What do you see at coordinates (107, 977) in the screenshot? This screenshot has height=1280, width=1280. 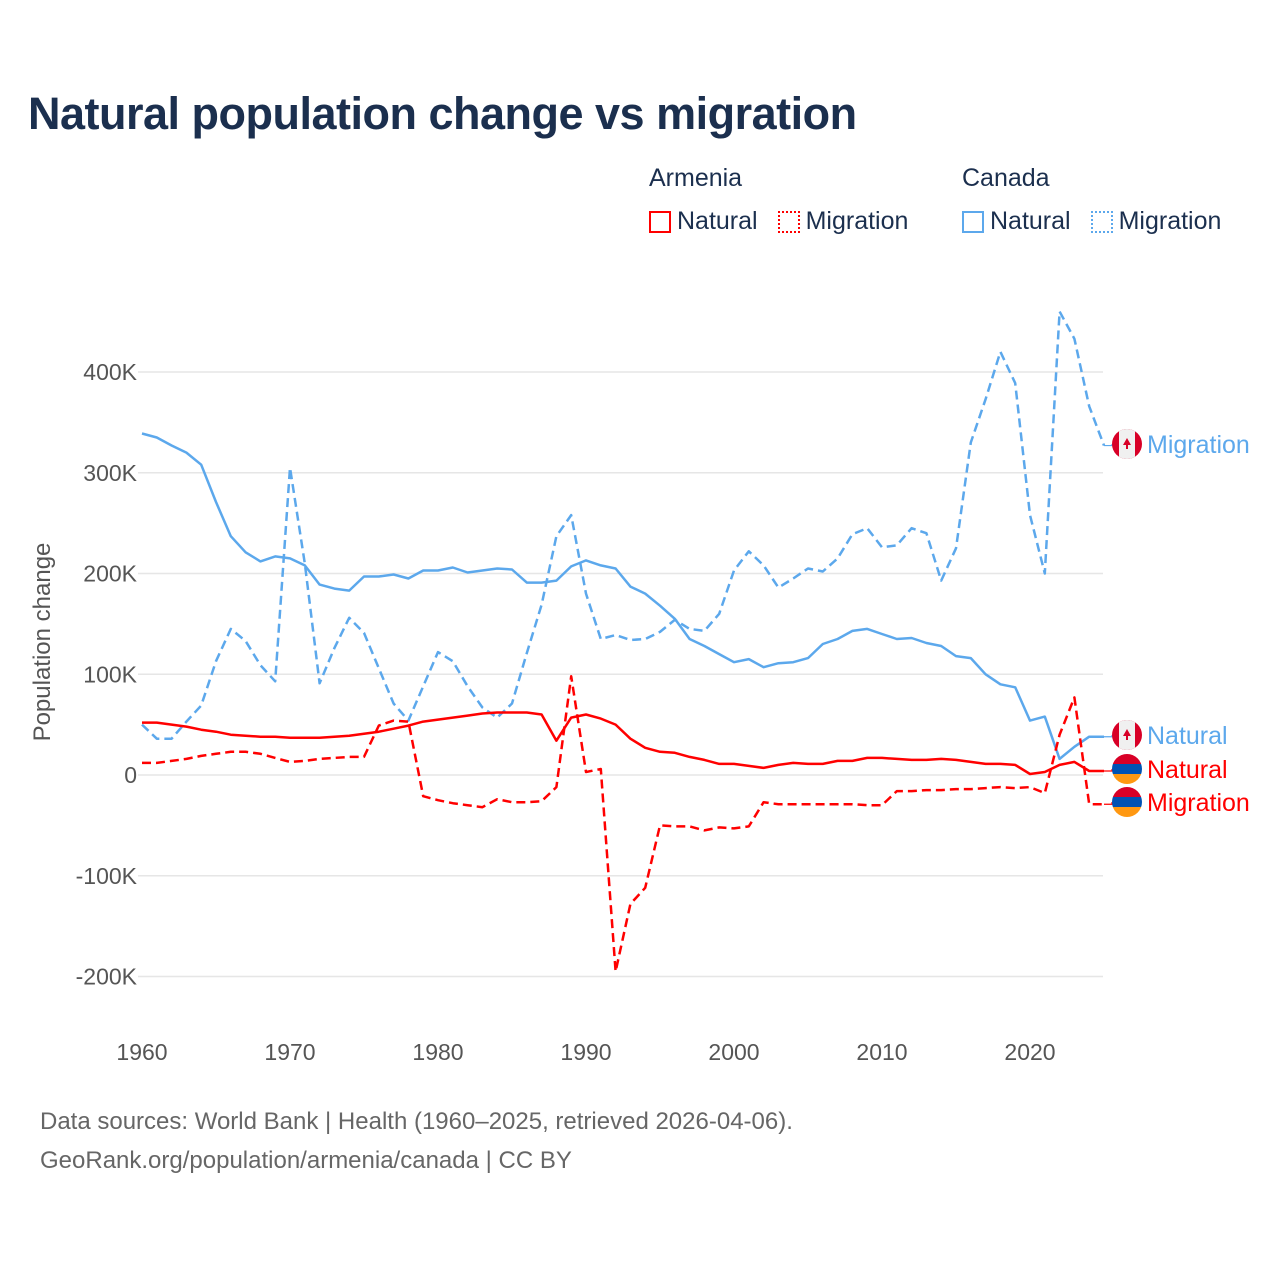 I see `y-tick-label: -200K` at bounding box center [107, 977].